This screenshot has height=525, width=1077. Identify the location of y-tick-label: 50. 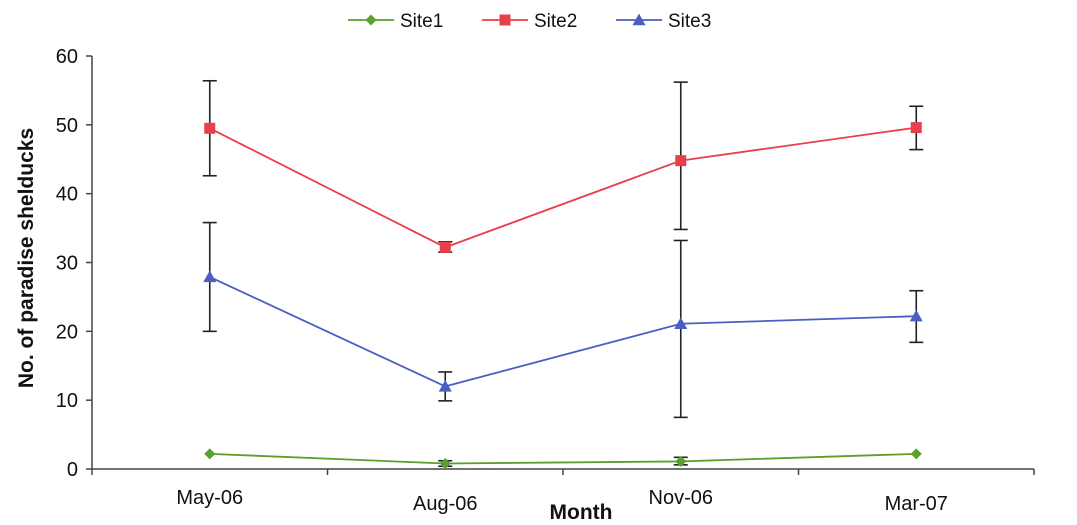
(67, 126).